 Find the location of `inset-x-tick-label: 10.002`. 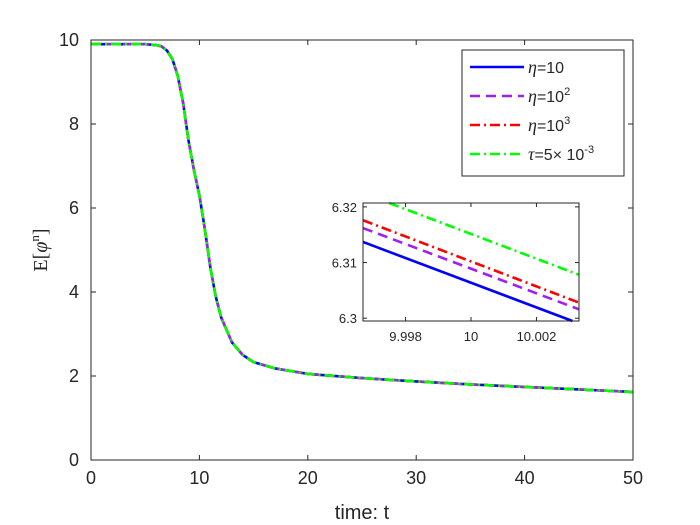

inset-x-tick-label: 10.002 is located at coordinates (537, 336).